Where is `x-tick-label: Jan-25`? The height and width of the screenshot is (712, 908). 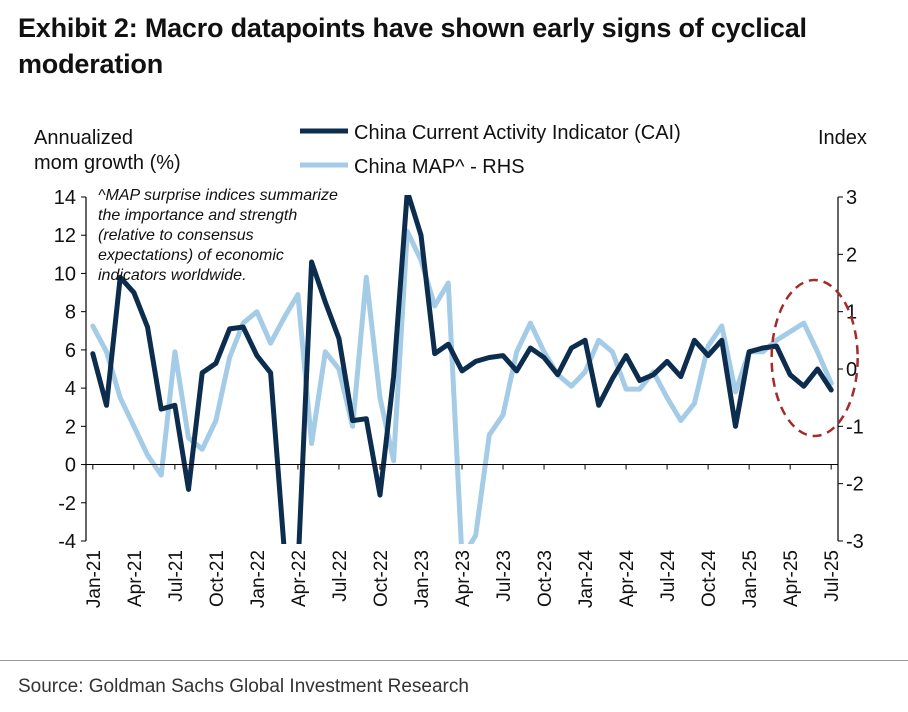 x-tick-label: Jan-25 is located at coordinates (750, 579).